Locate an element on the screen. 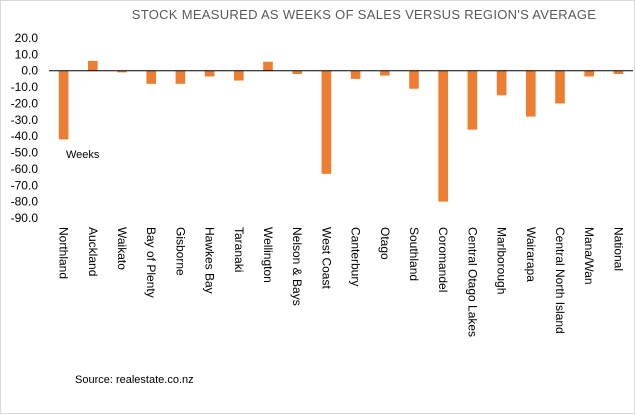  x-tick-label: Auckland is located at coordinates (93, 251).